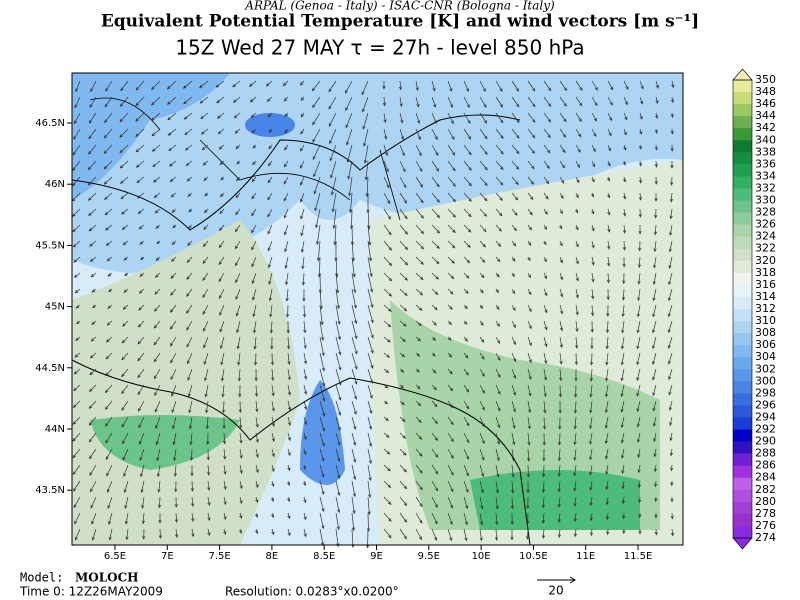 The height and width of the screenshot is (600, 800). What do you see at coordinates (765, 115) in the screenshot?
I see `colorbar-label: 344` at bounding box center [765, 115].